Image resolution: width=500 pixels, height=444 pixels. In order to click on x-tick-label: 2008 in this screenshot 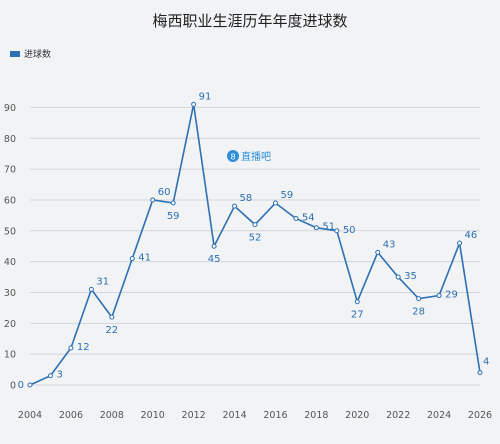, I will do `click(112, 415)`.